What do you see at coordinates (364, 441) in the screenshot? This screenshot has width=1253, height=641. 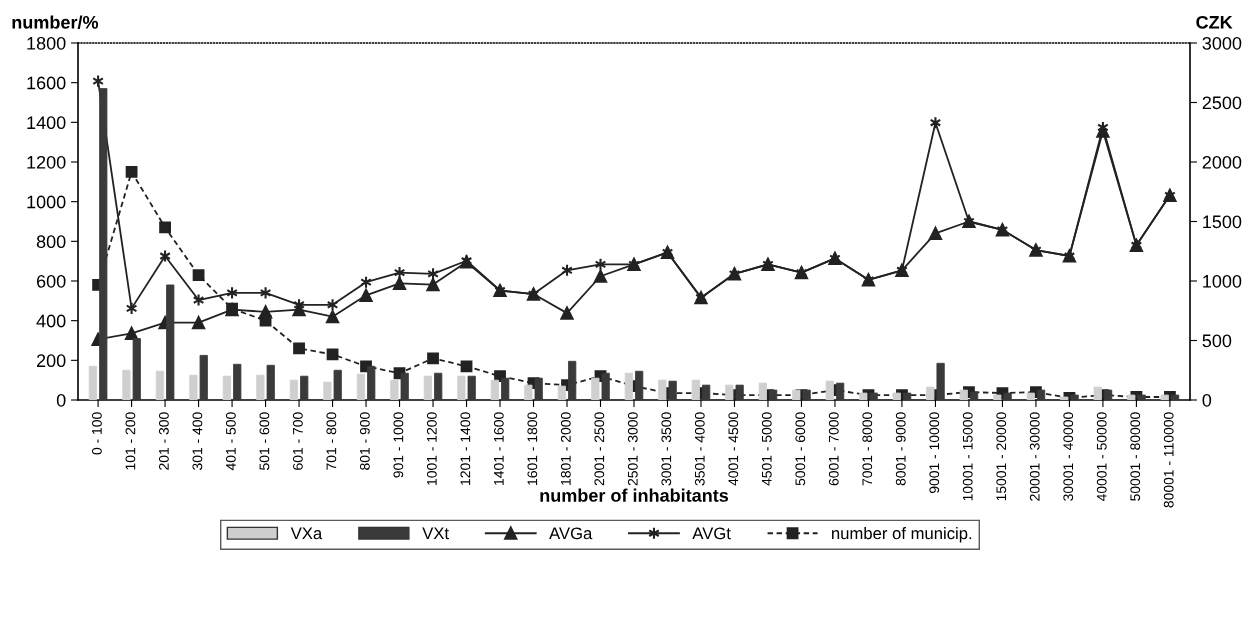 I see `x-tick-label: 801 - 900` at bounding box center [364, 441].